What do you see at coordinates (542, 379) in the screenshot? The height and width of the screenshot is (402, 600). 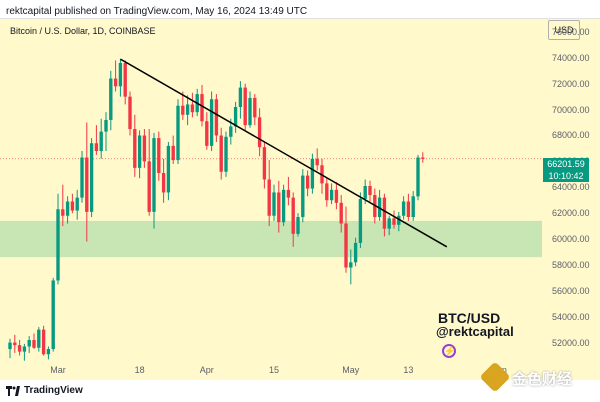 I see `partner-logo-text: 金色财经` at bounding box center [542, 379].